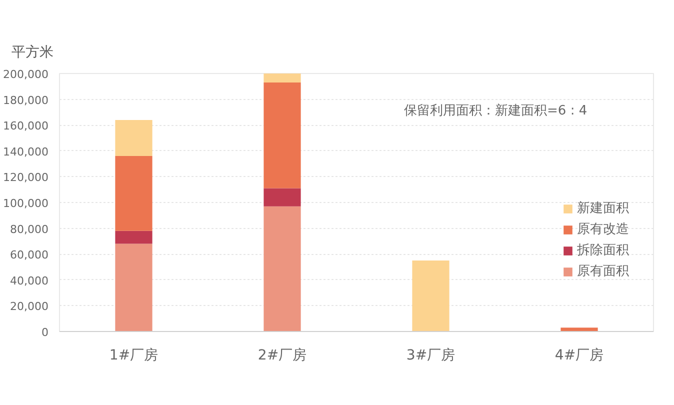  What do you see at coordinates (496, 110) in the screenshot?
I see `annotation: 保留利用面积：新建面积=6 : 4` at bounding box center [496, 110].